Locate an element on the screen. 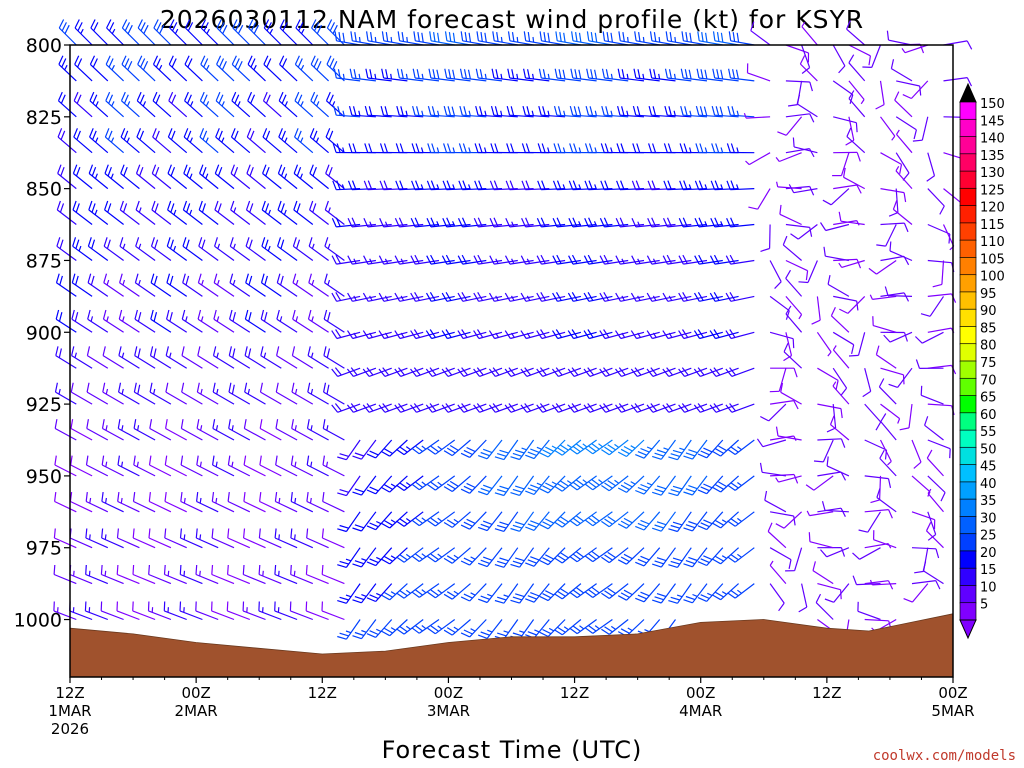  colorbar-label: 120 is located at coordinates (992, 208).